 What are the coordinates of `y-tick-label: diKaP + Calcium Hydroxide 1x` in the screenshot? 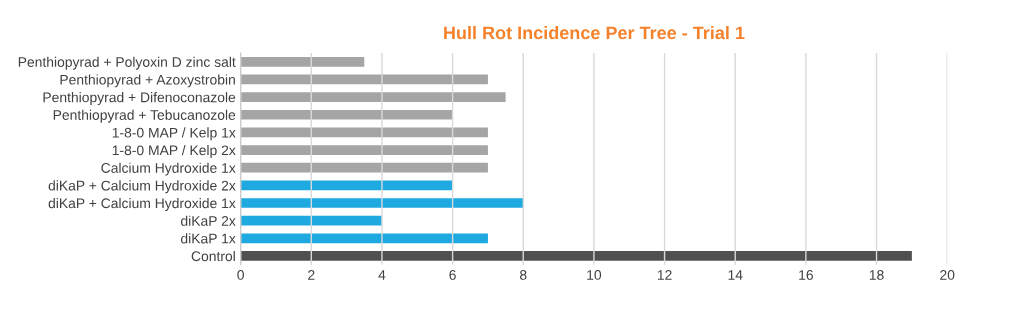 It's located at (142, 204).